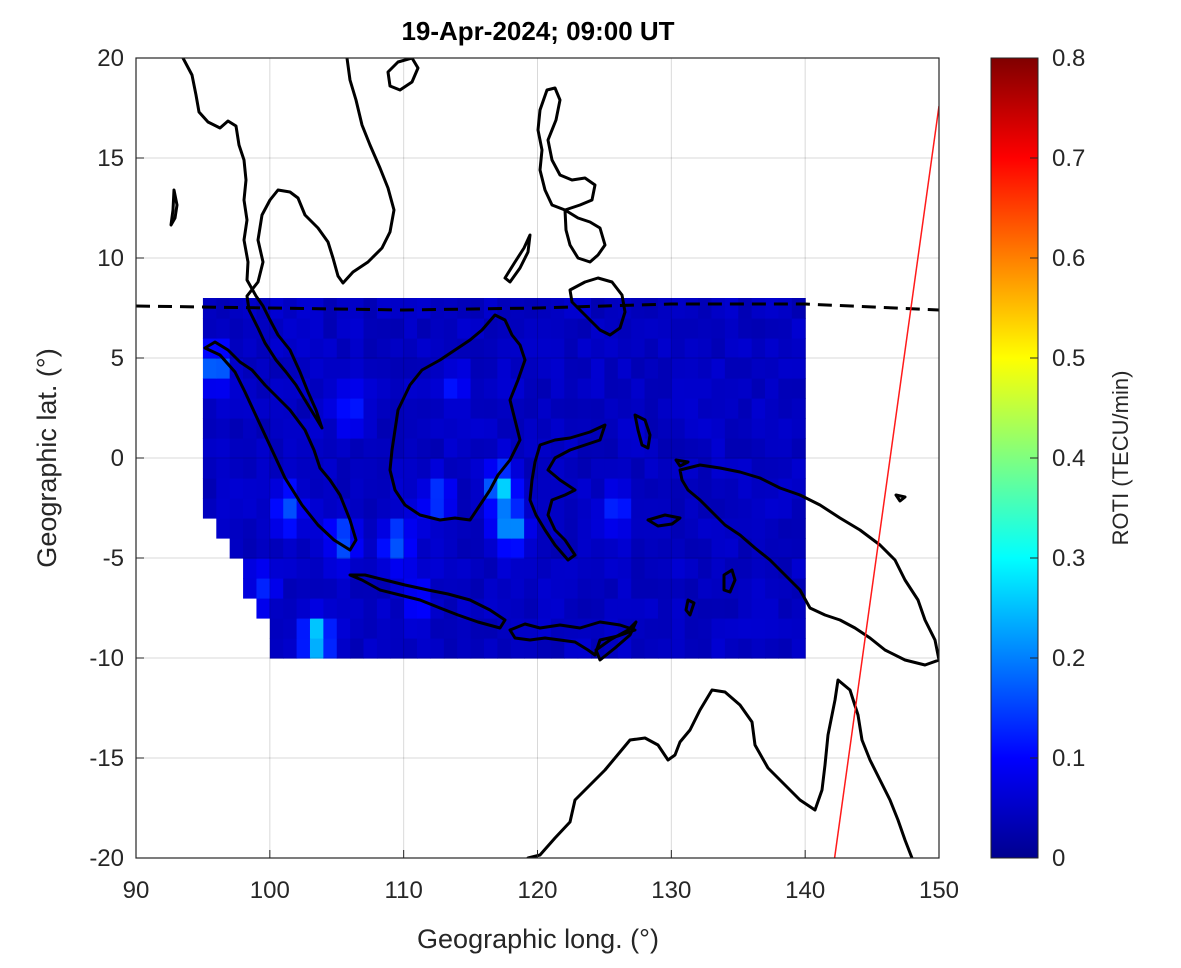  Describe the element at coordinates (538, 939) in the screenshot. I see `x-axis-label: Geographic long. (°)` at that location.